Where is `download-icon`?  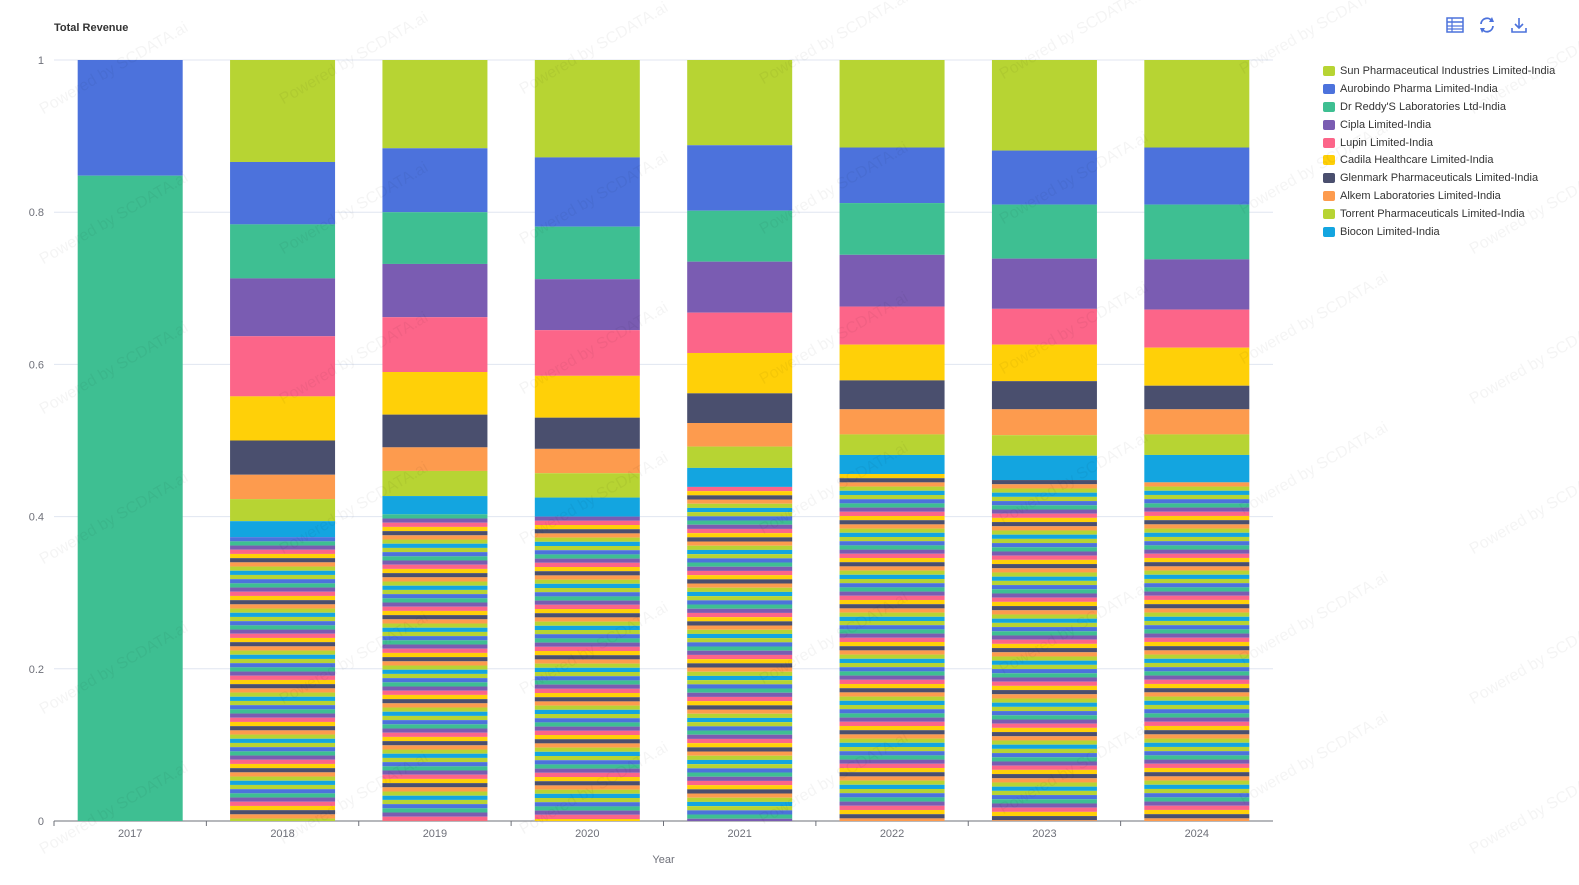
download-icon is located at coordinates (1519, 25).